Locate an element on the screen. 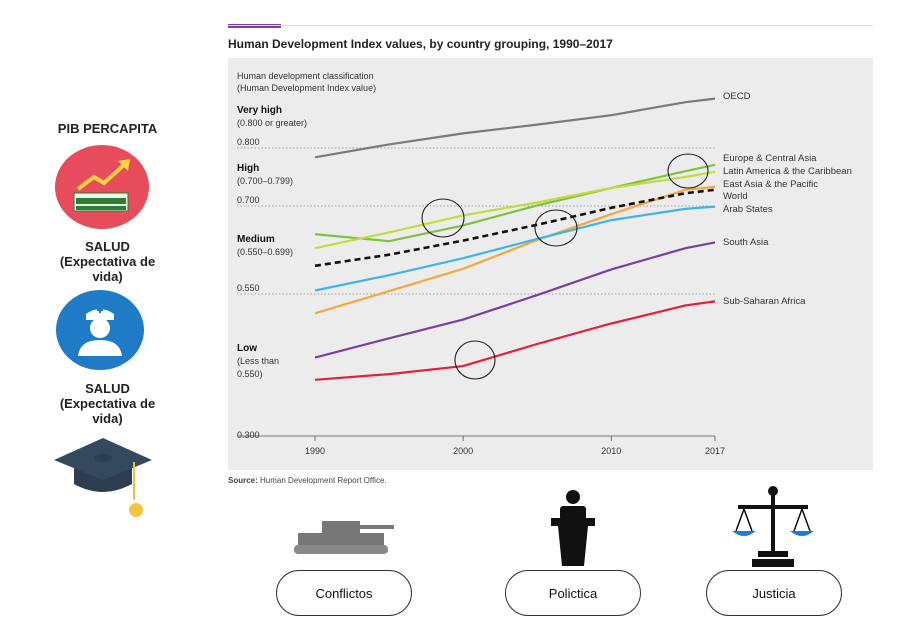 The image size is (903, 639). x-tick-label: 2000 is located at coordinates (463, 451).